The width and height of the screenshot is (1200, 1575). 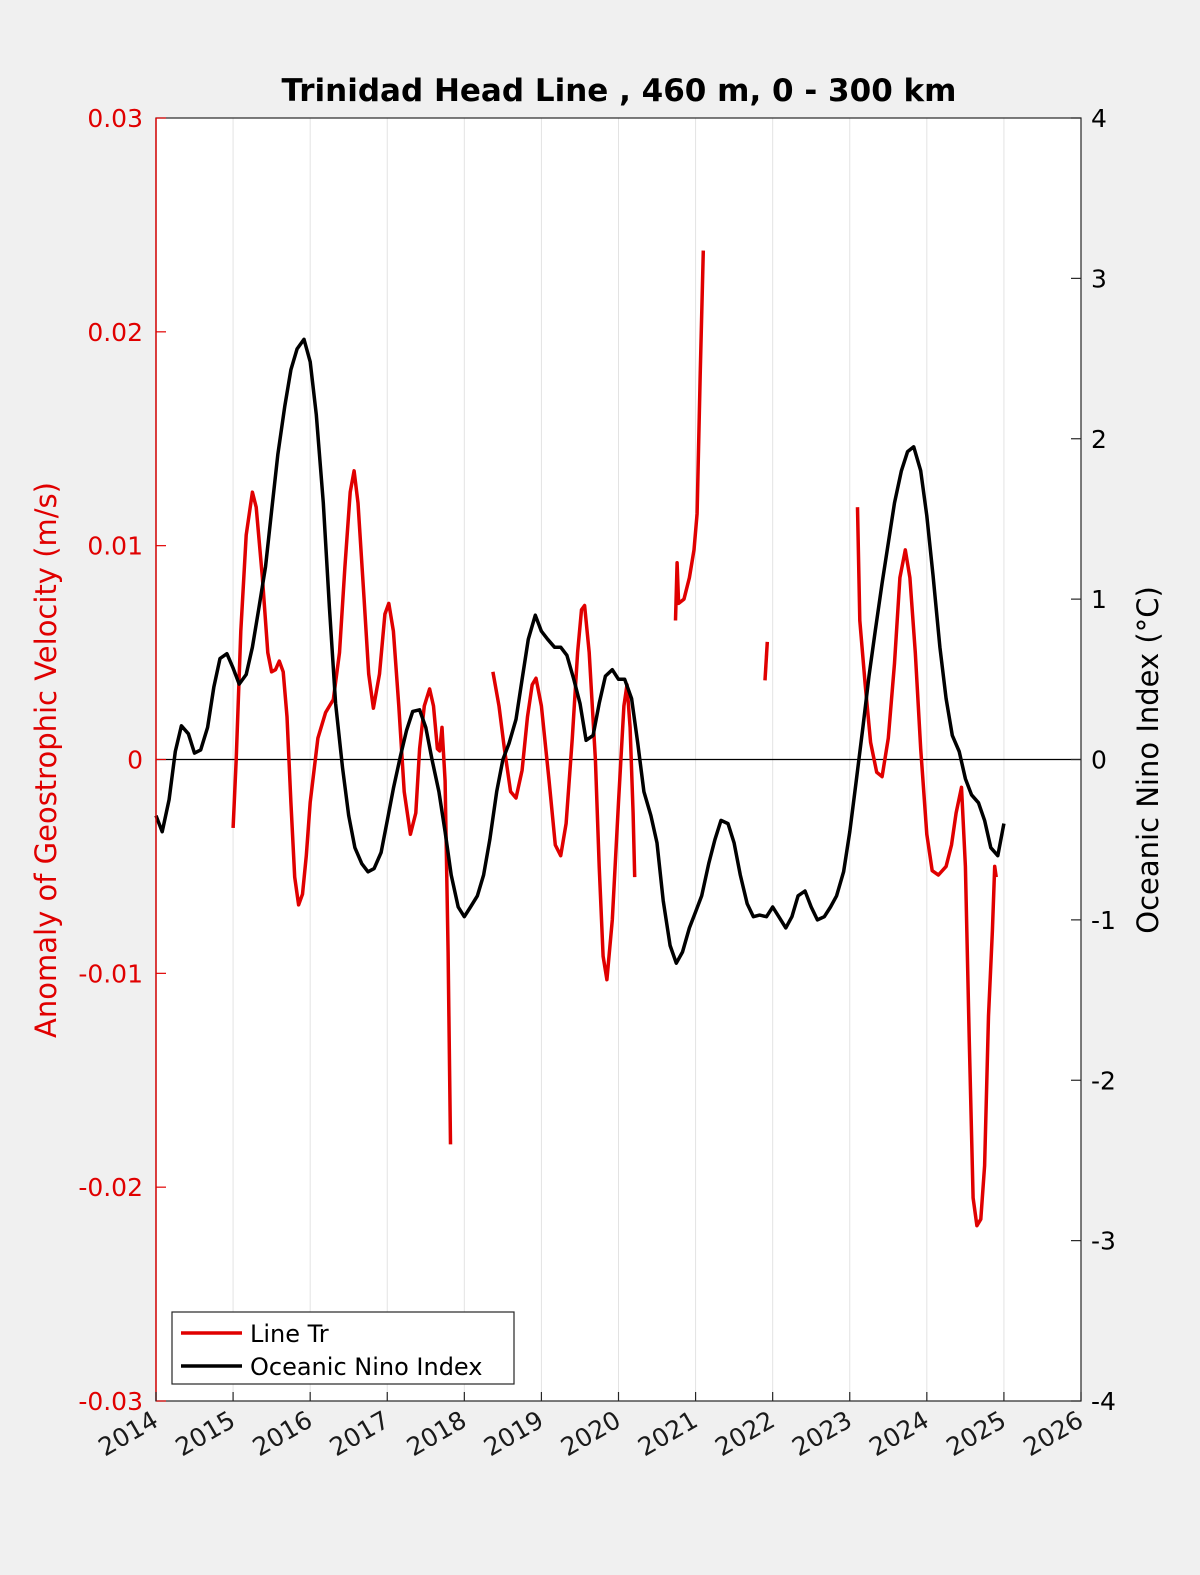 What do you see at coordinates (122, 760) in the screenshot?
I see `left-axis: -0.03 -0.02 -0.01 0 0.01 0.02 0.03` at bounding box center [122, 760].